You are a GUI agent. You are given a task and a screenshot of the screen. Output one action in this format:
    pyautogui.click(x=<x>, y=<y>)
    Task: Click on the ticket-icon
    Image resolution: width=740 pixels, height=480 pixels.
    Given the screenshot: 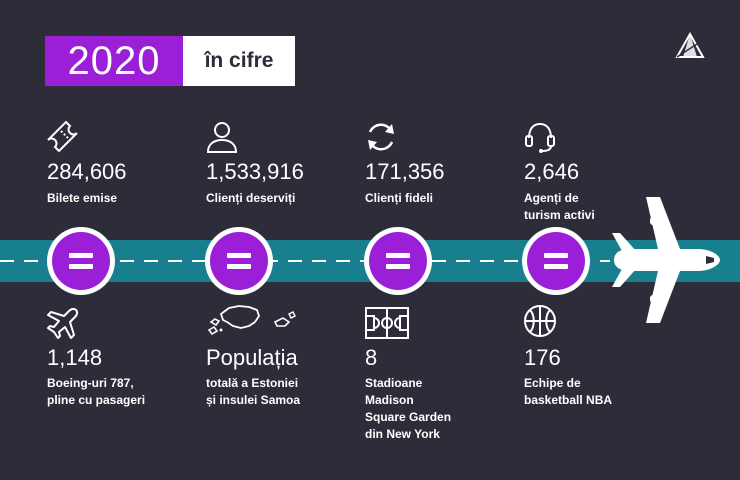 What is the action you would take?
    pyautogui.click(x=62, y=136)
    